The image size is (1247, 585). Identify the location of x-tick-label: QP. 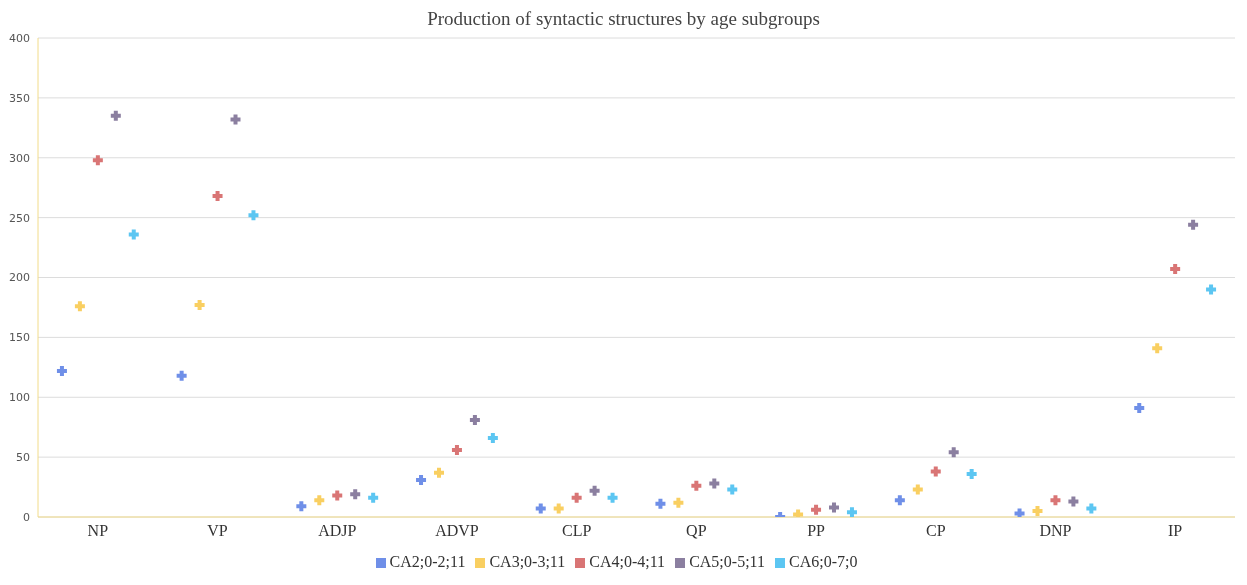
(696, 531).